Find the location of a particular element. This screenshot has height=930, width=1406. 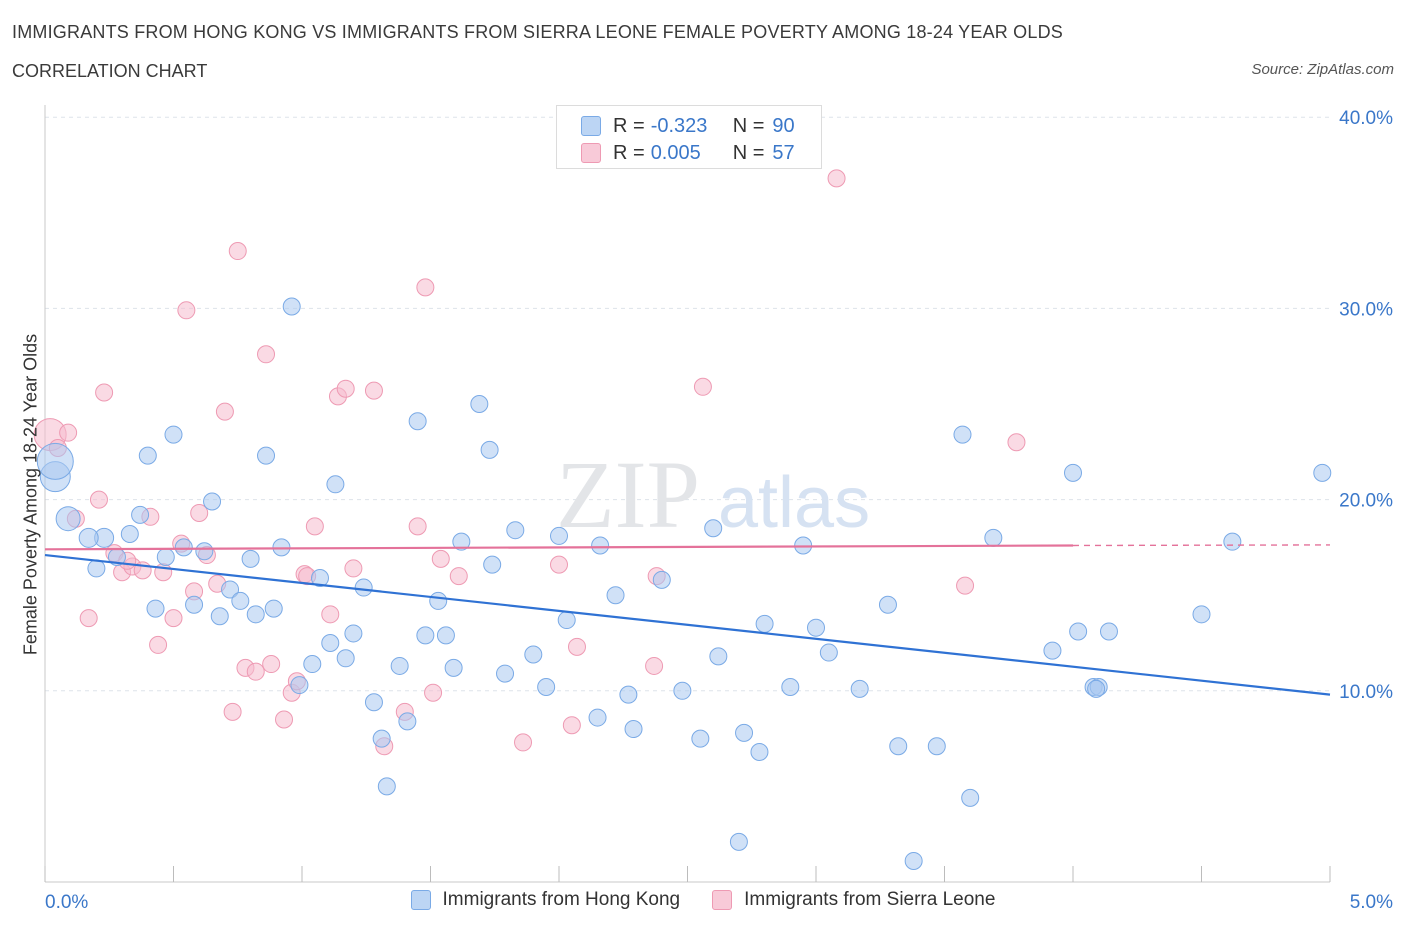

legend-item-hong-kong: Immigrants from Hong Kong is located at coordinates (545, 900).